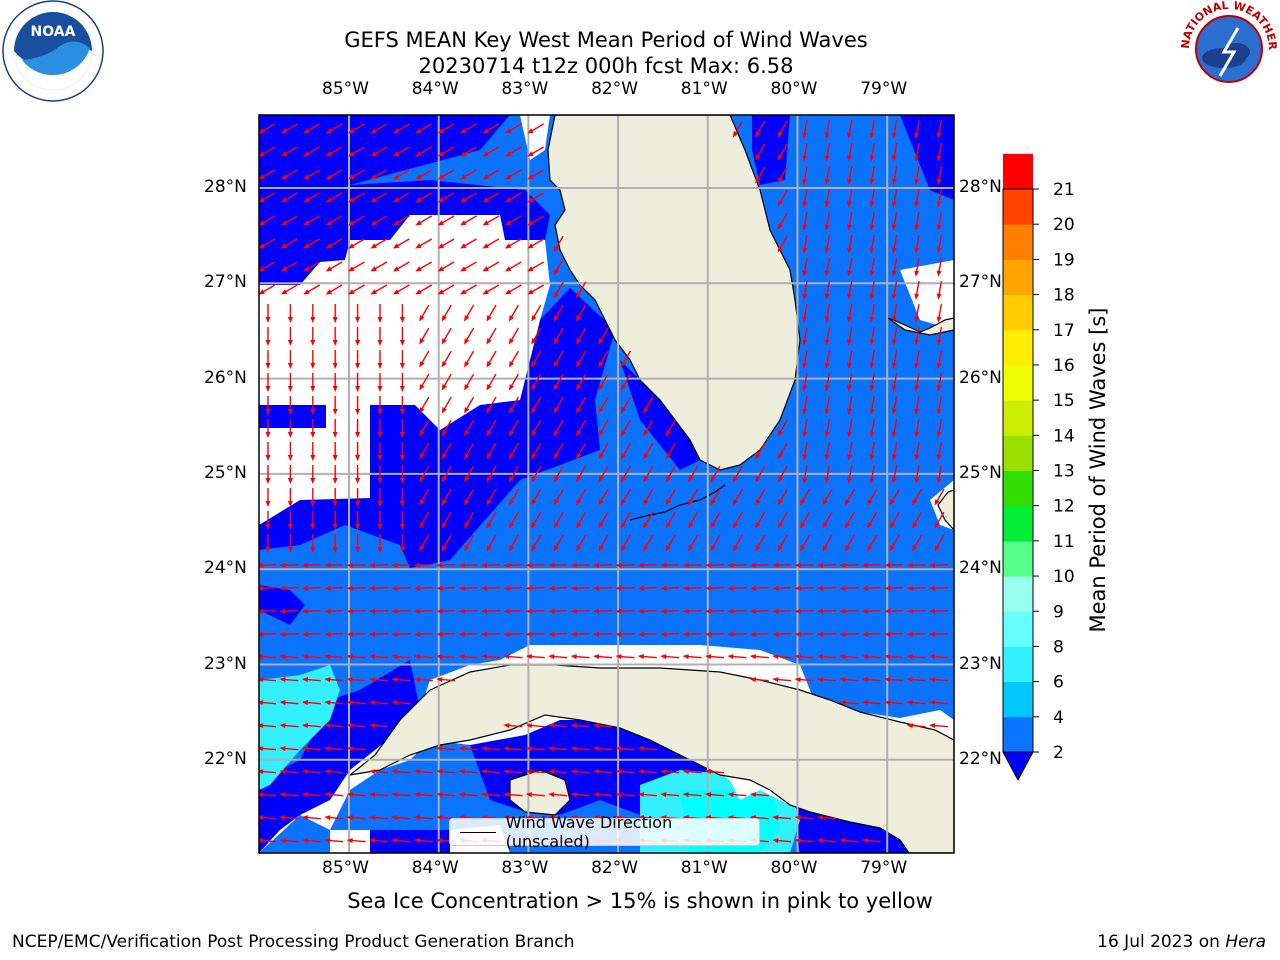  What do you see at coordinates (980, 282) in the screenshot?
I see `lat-tick-right: 27°N` at bounding box center [980, 282].